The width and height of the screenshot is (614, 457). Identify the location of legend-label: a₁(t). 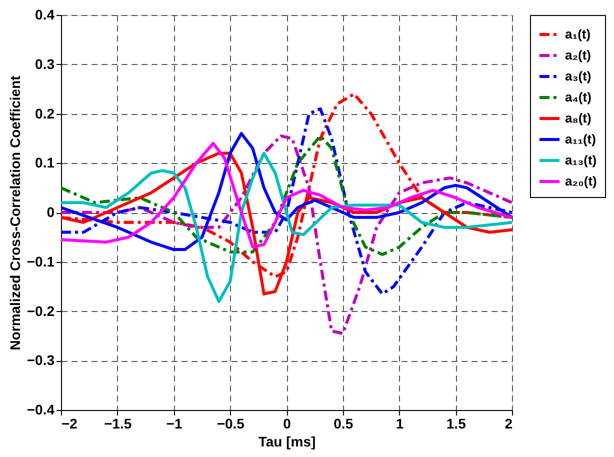
(578, 34).